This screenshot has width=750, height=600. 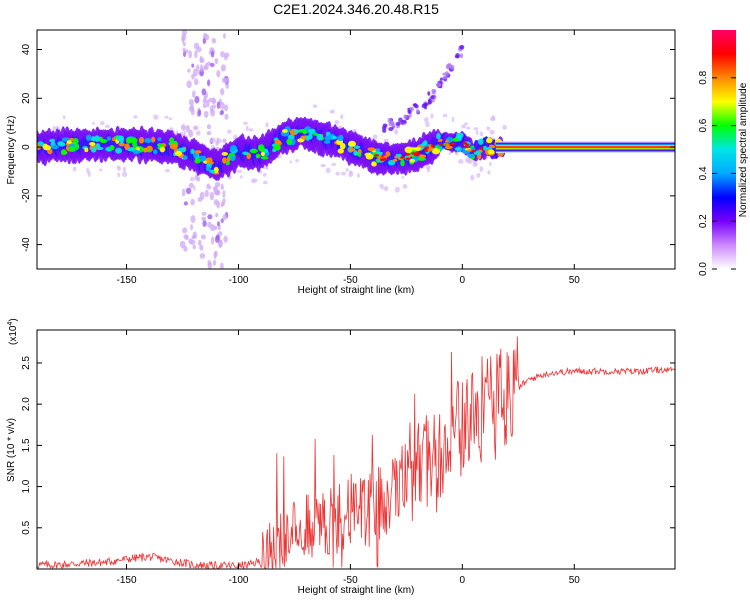 I want to click on snr-scale-close: ), so click(x=13, y=319).